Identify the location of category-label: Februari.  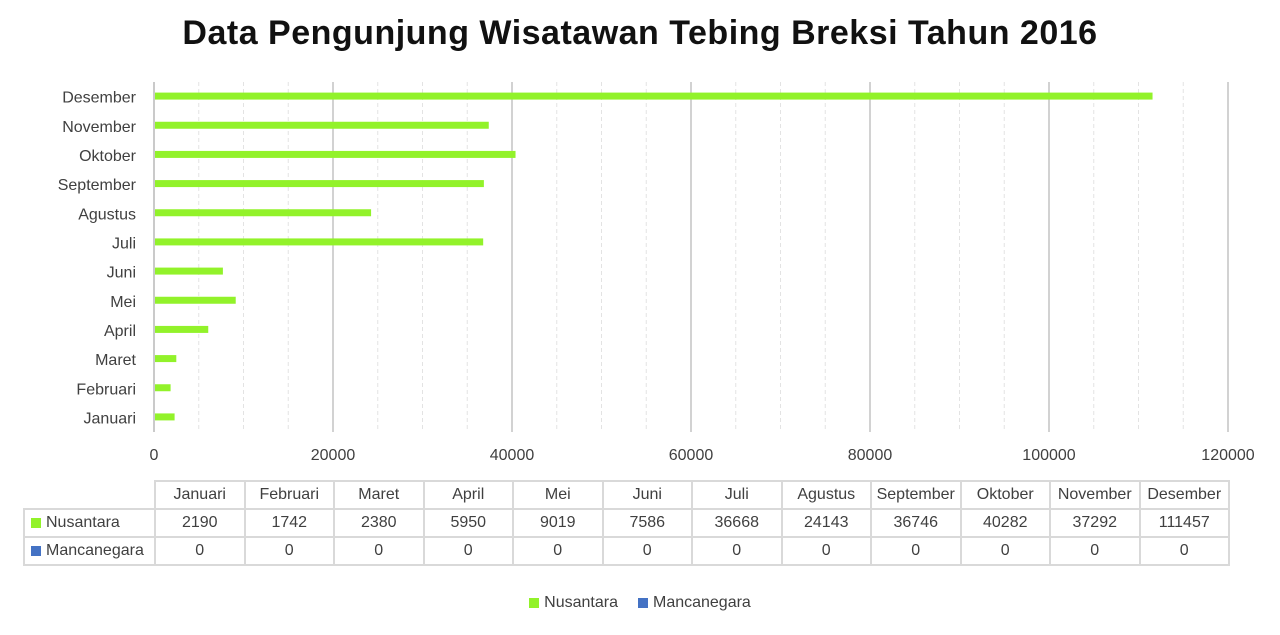
(106, 389).